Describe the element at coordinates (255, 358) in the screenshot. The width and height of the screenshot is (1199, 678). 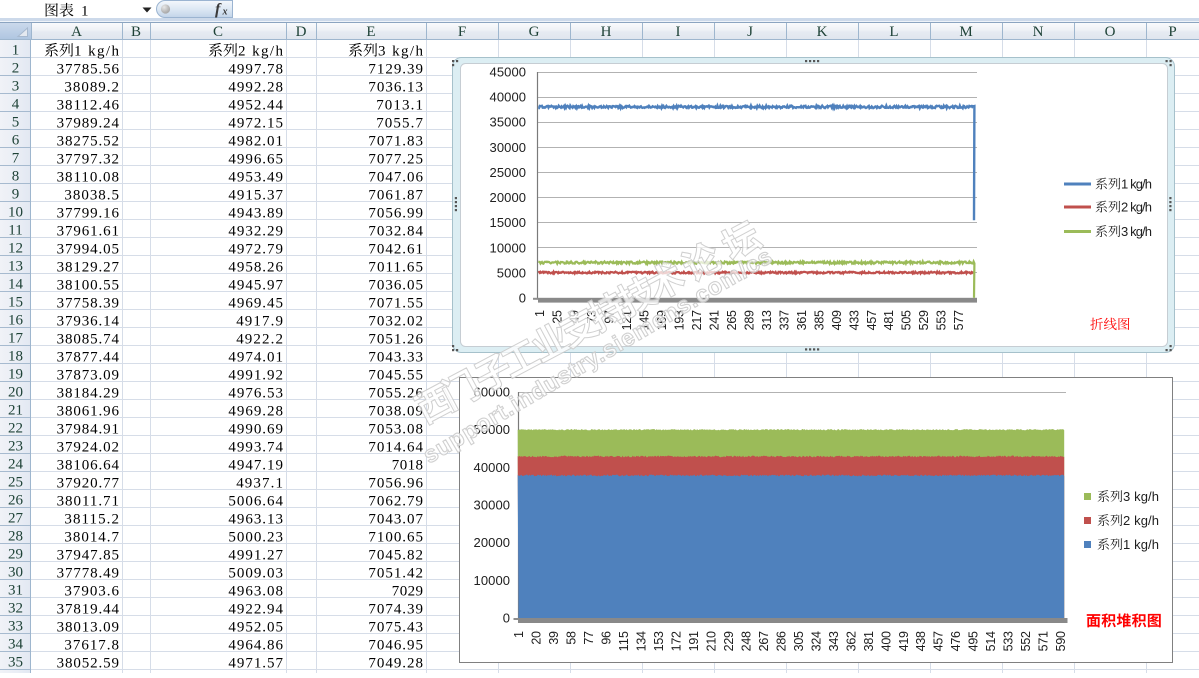
I see `svg-text: 4974.01` at that location.